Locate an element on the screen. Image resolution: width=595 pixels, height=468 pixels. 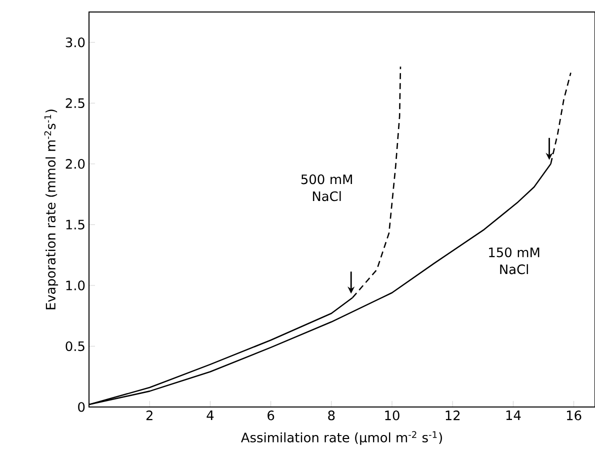
x-tick-label: 16 is located at coordinates (574, 415).